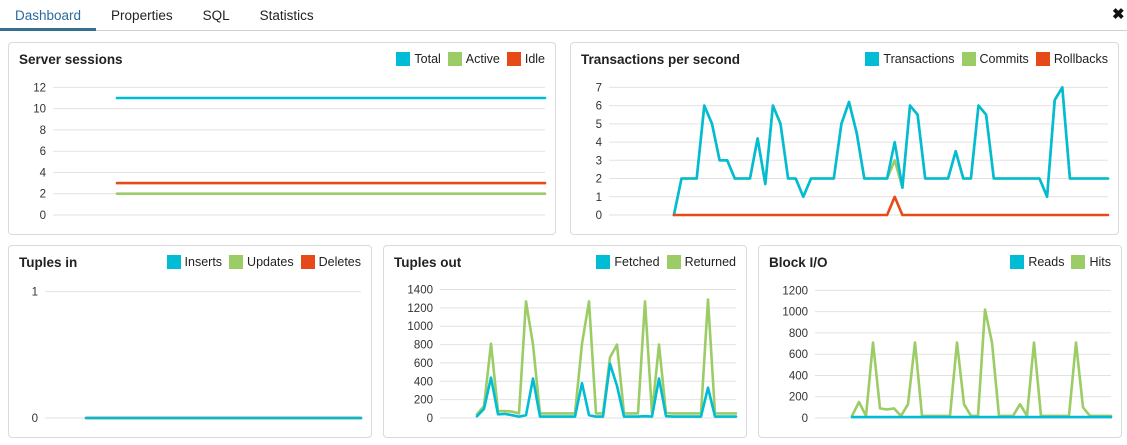  I want to click on legend-item: Updates, so click(261, 262).